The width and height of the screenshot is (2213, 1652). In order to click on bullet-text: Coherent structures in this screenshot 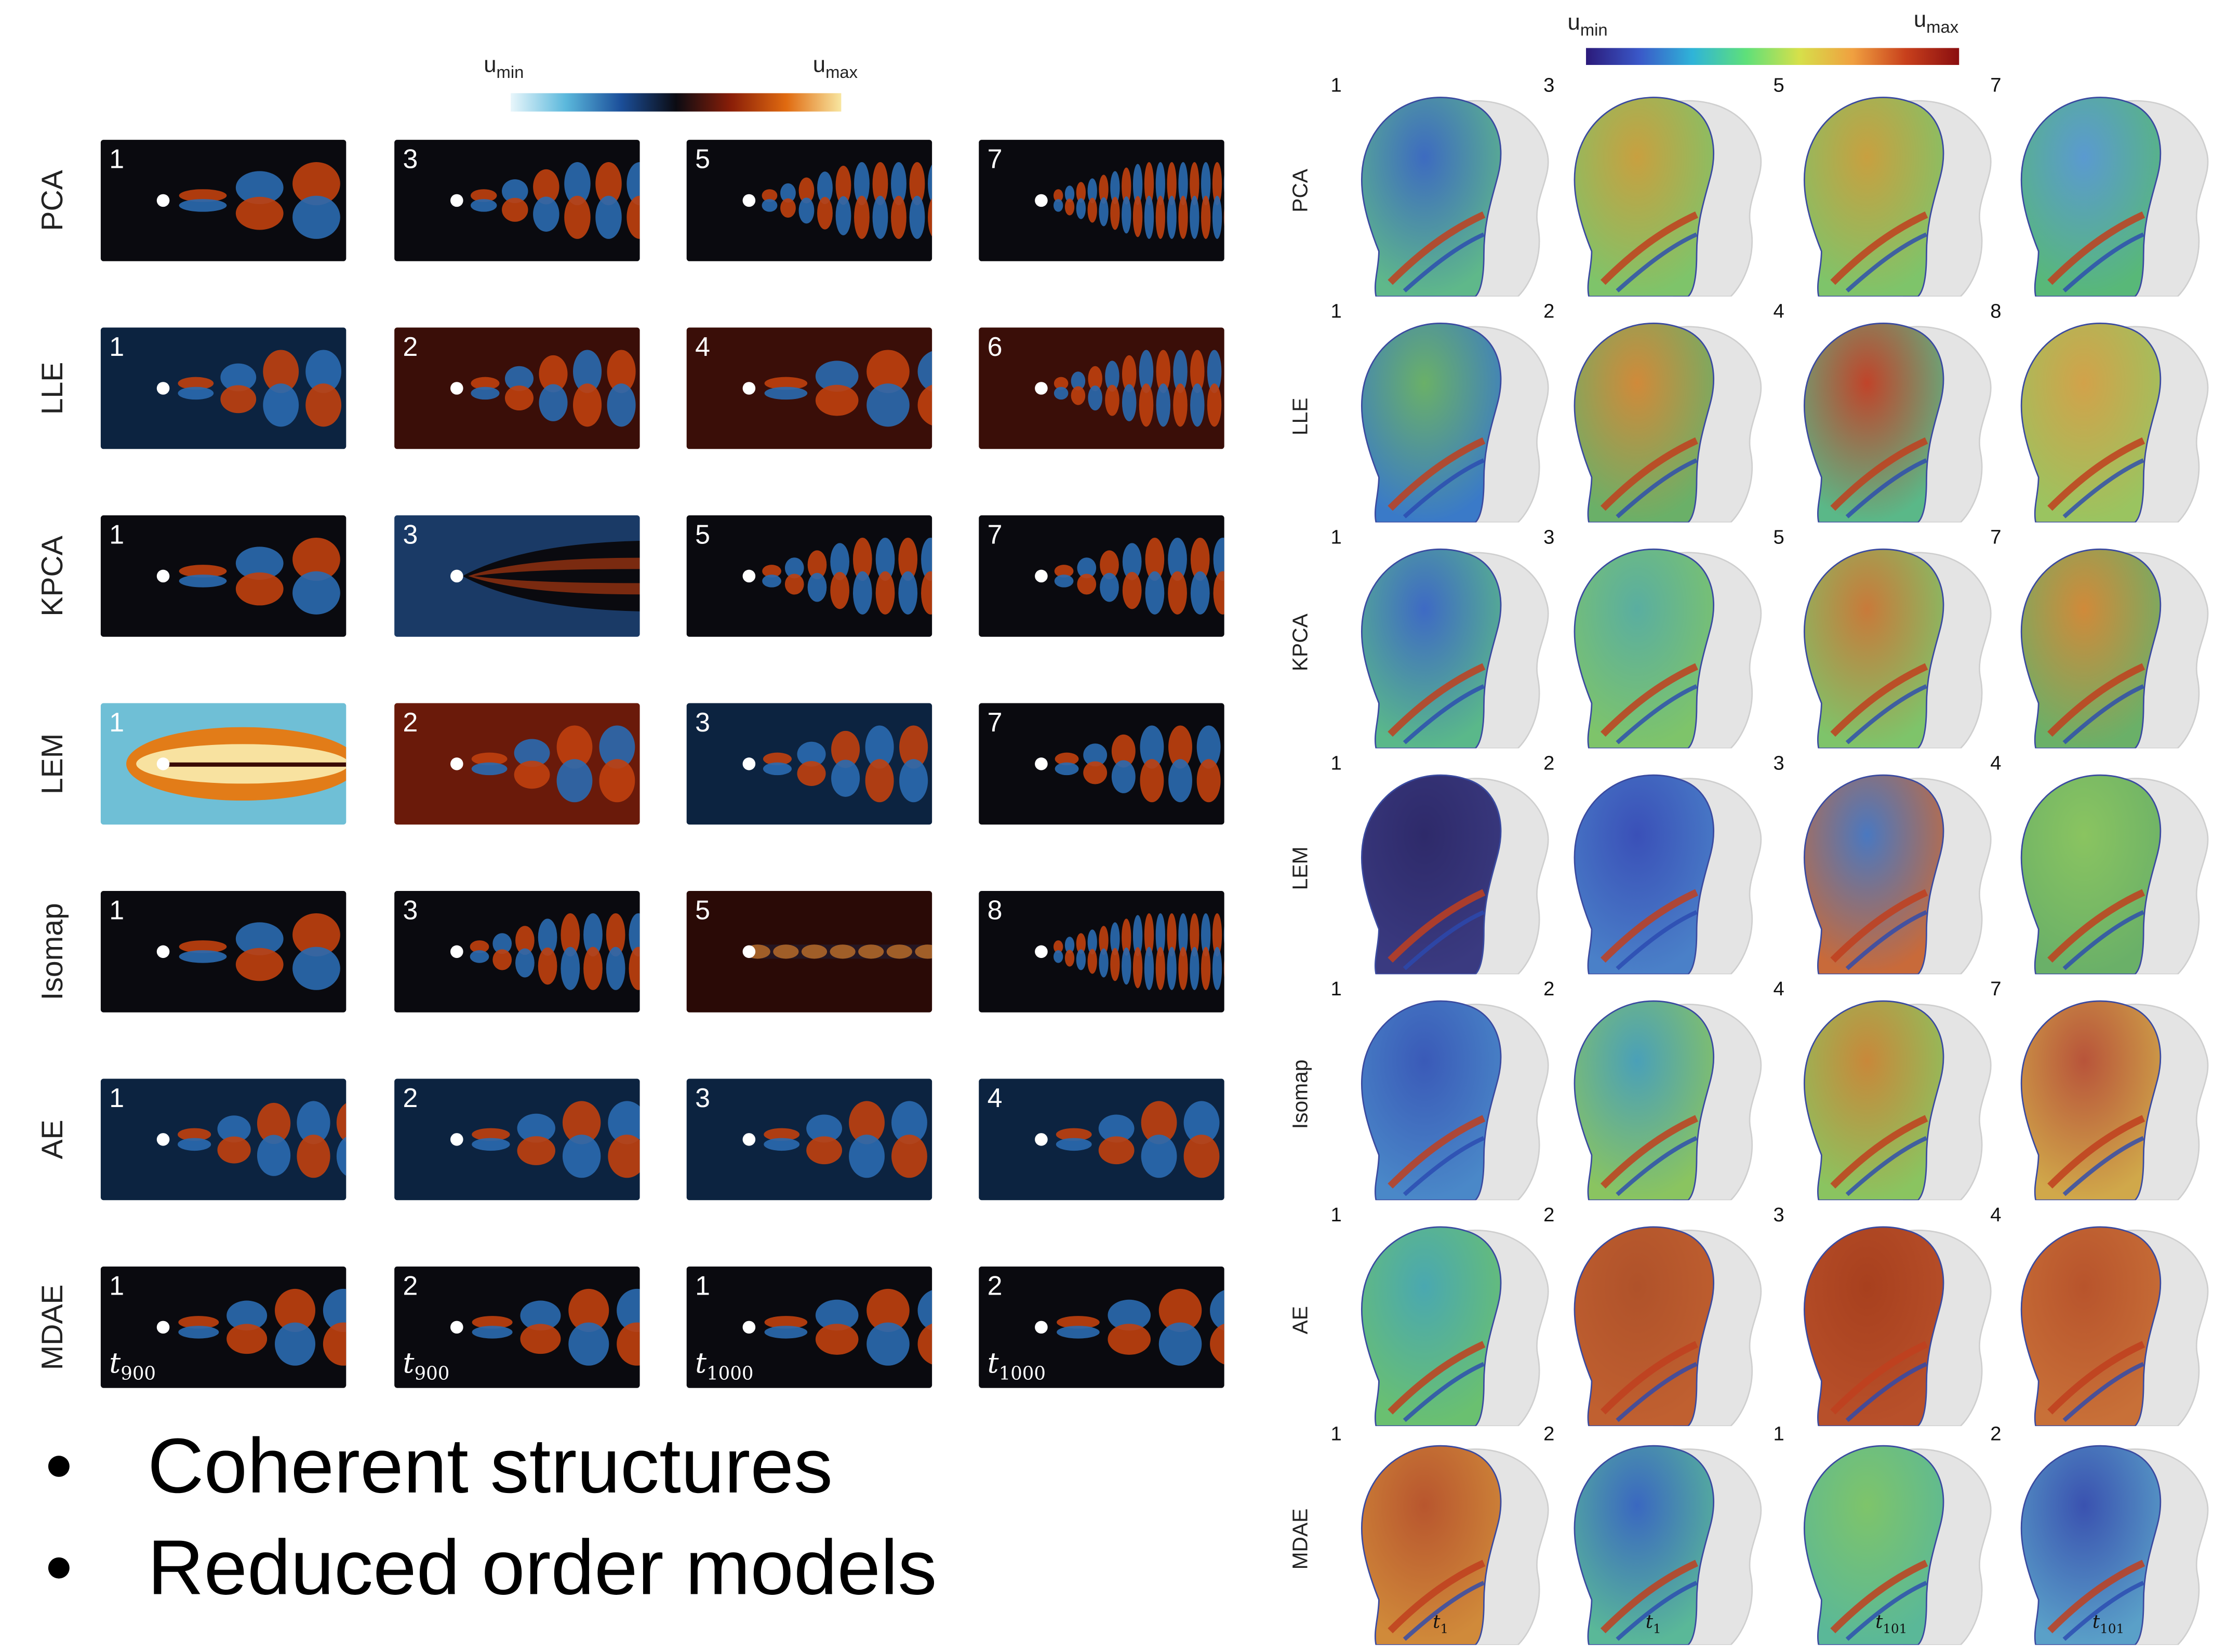, I will do `click(490, 1465)`.